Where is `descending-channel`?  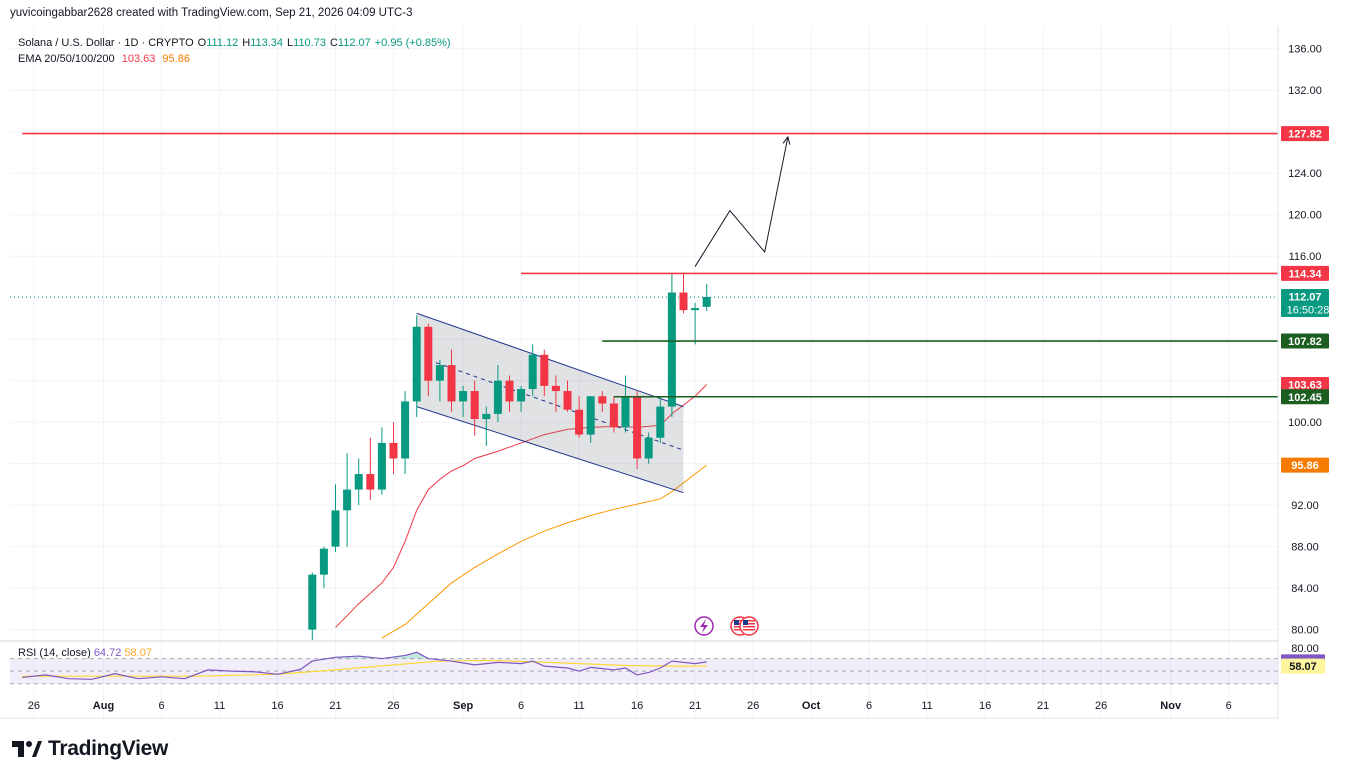
descending-channel is located at coordinates (550, 403).